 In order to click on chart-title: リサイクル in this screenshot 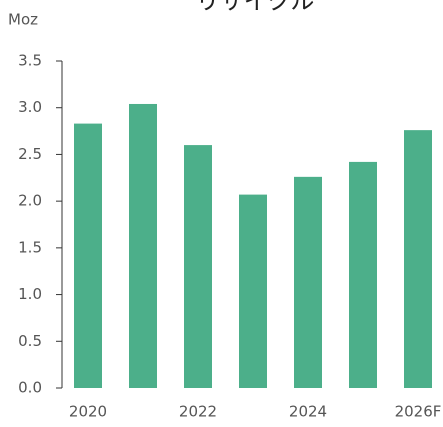, I will do `click(255, 7)`.